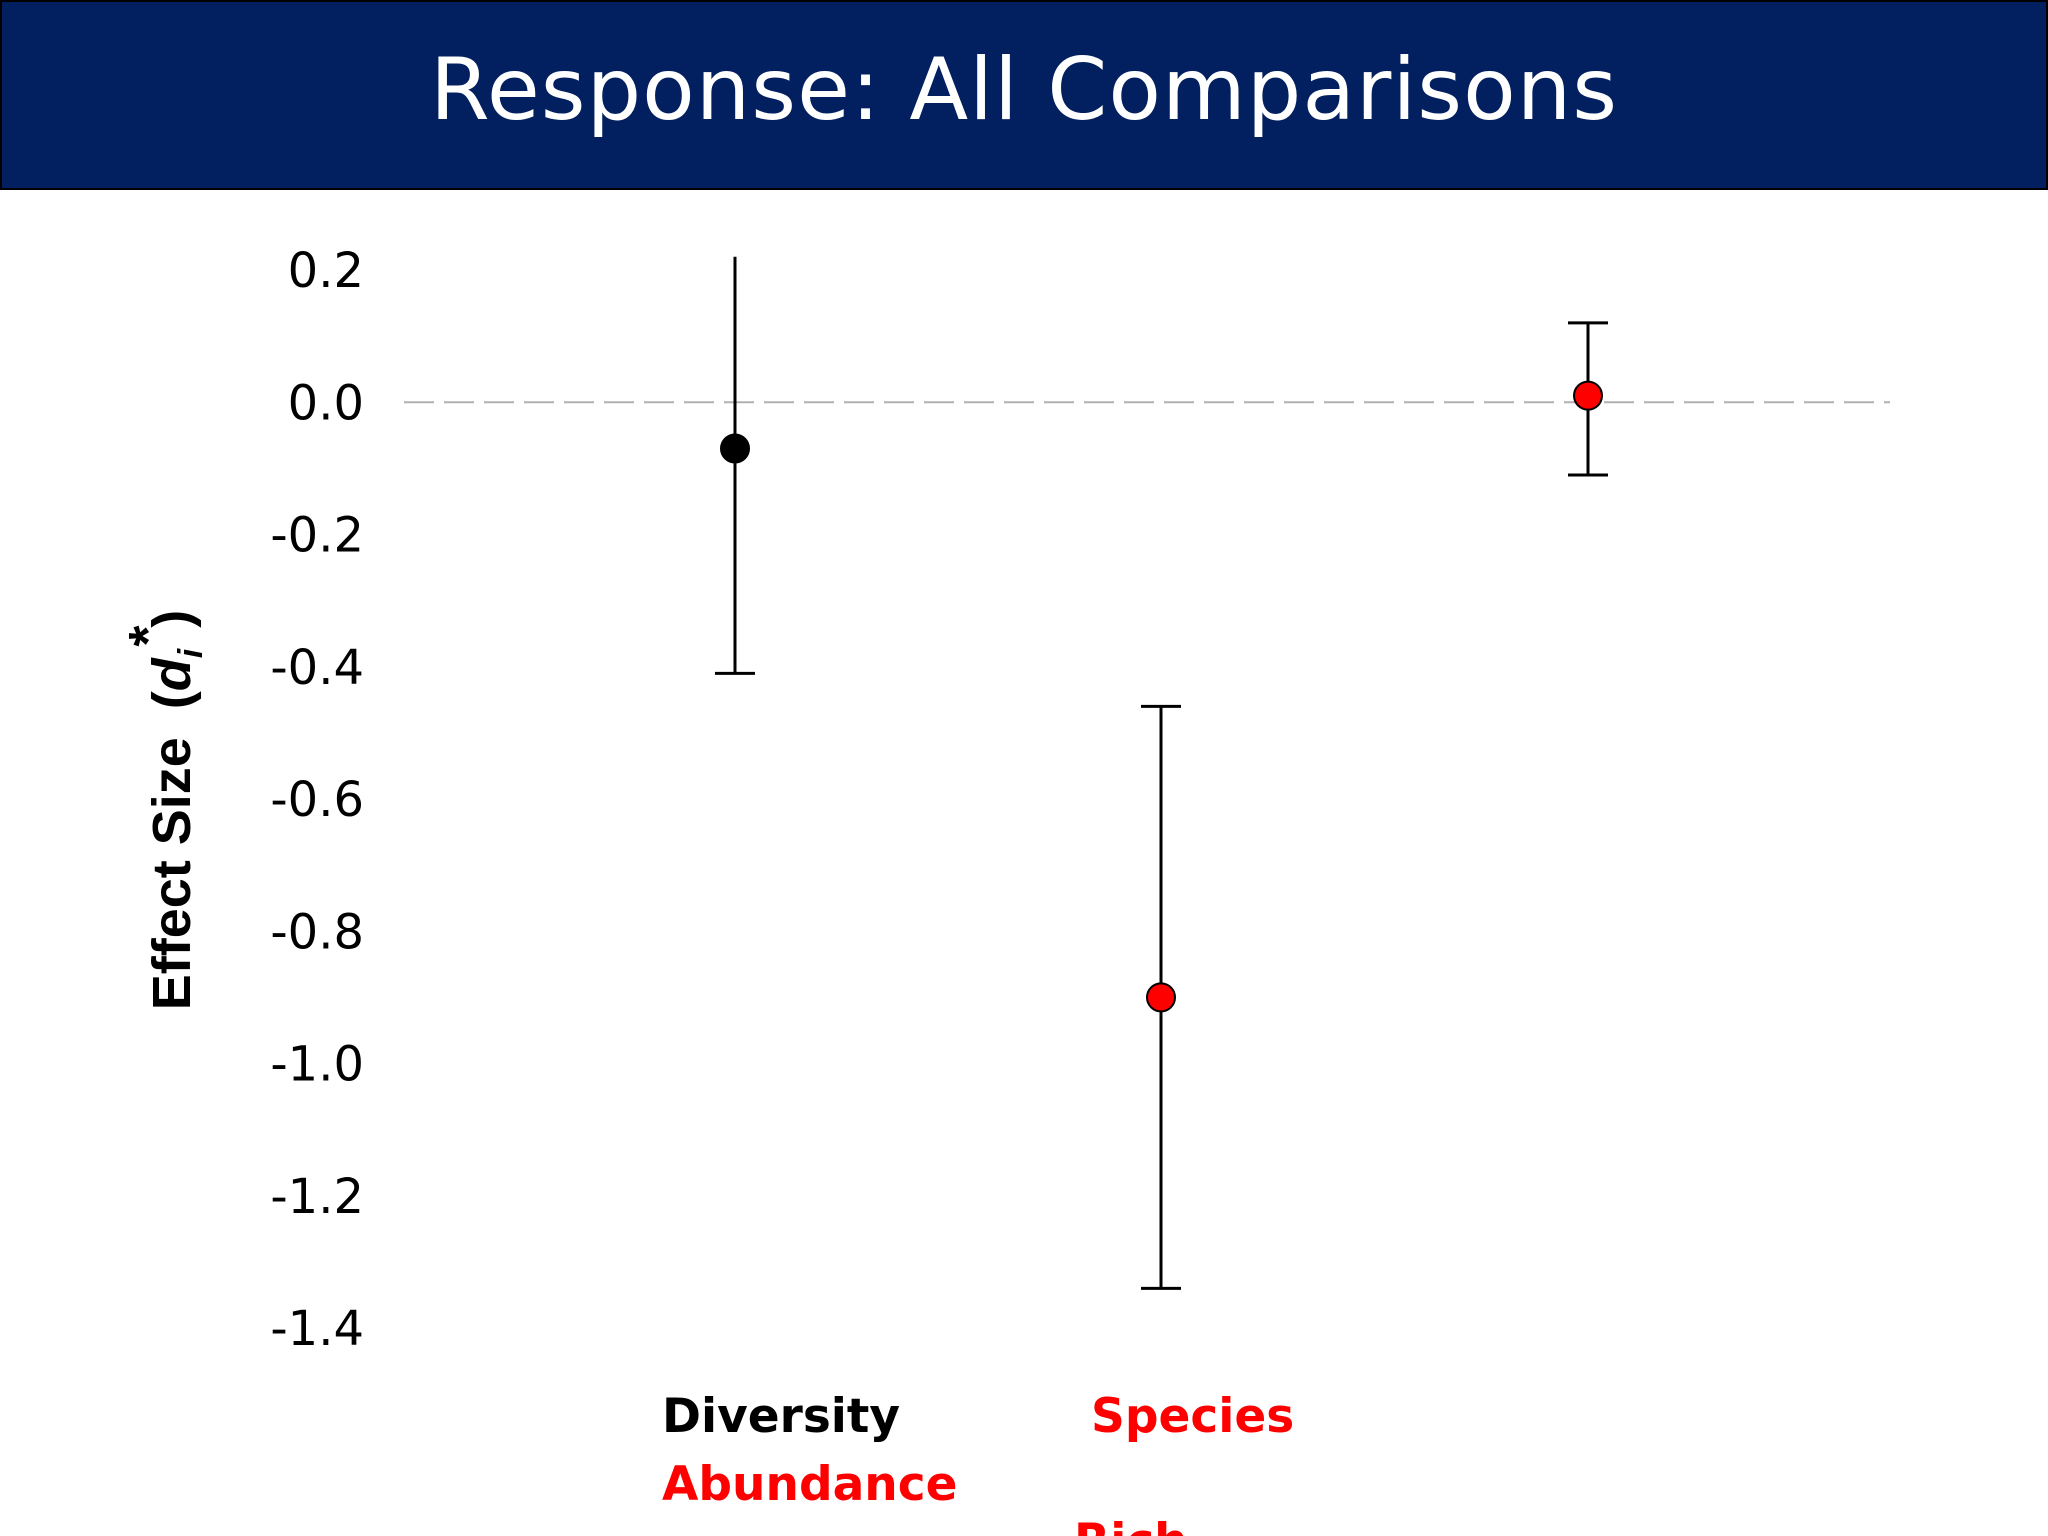  What do you see at coordinates (317, 668) in the screenshot?
I see `y-tick-label: -0.4` at bounding box center [317, 668].